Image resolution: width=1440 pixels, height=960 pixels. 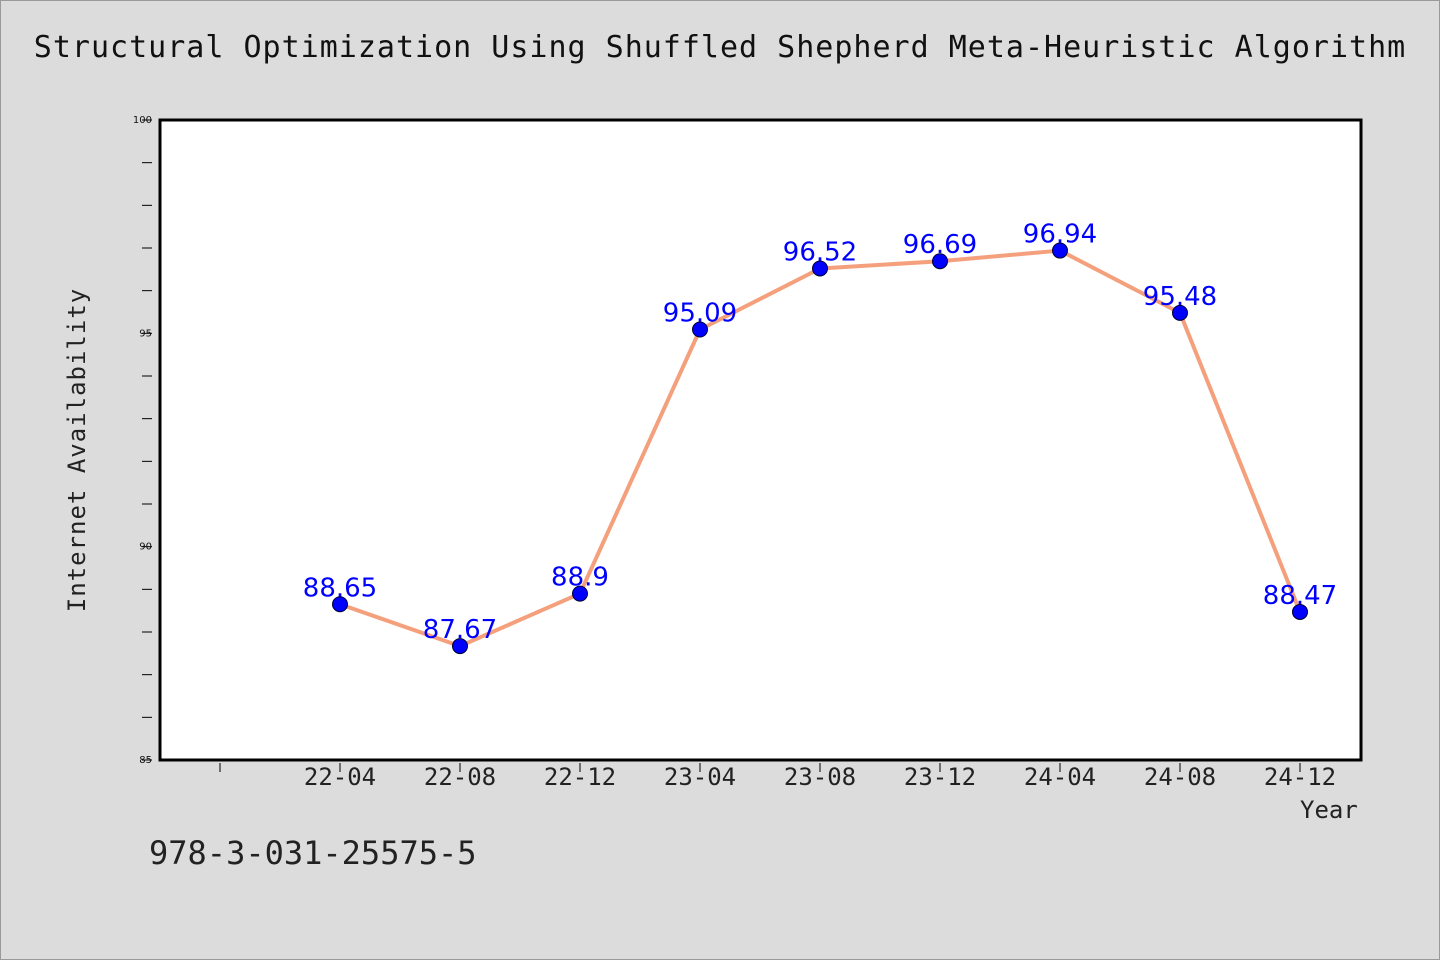 What do you see at coordinates (142, 440) in the screenshot?
I see `y-axis-ticks: 85 90 95 100` at bounding box center [142, 440].